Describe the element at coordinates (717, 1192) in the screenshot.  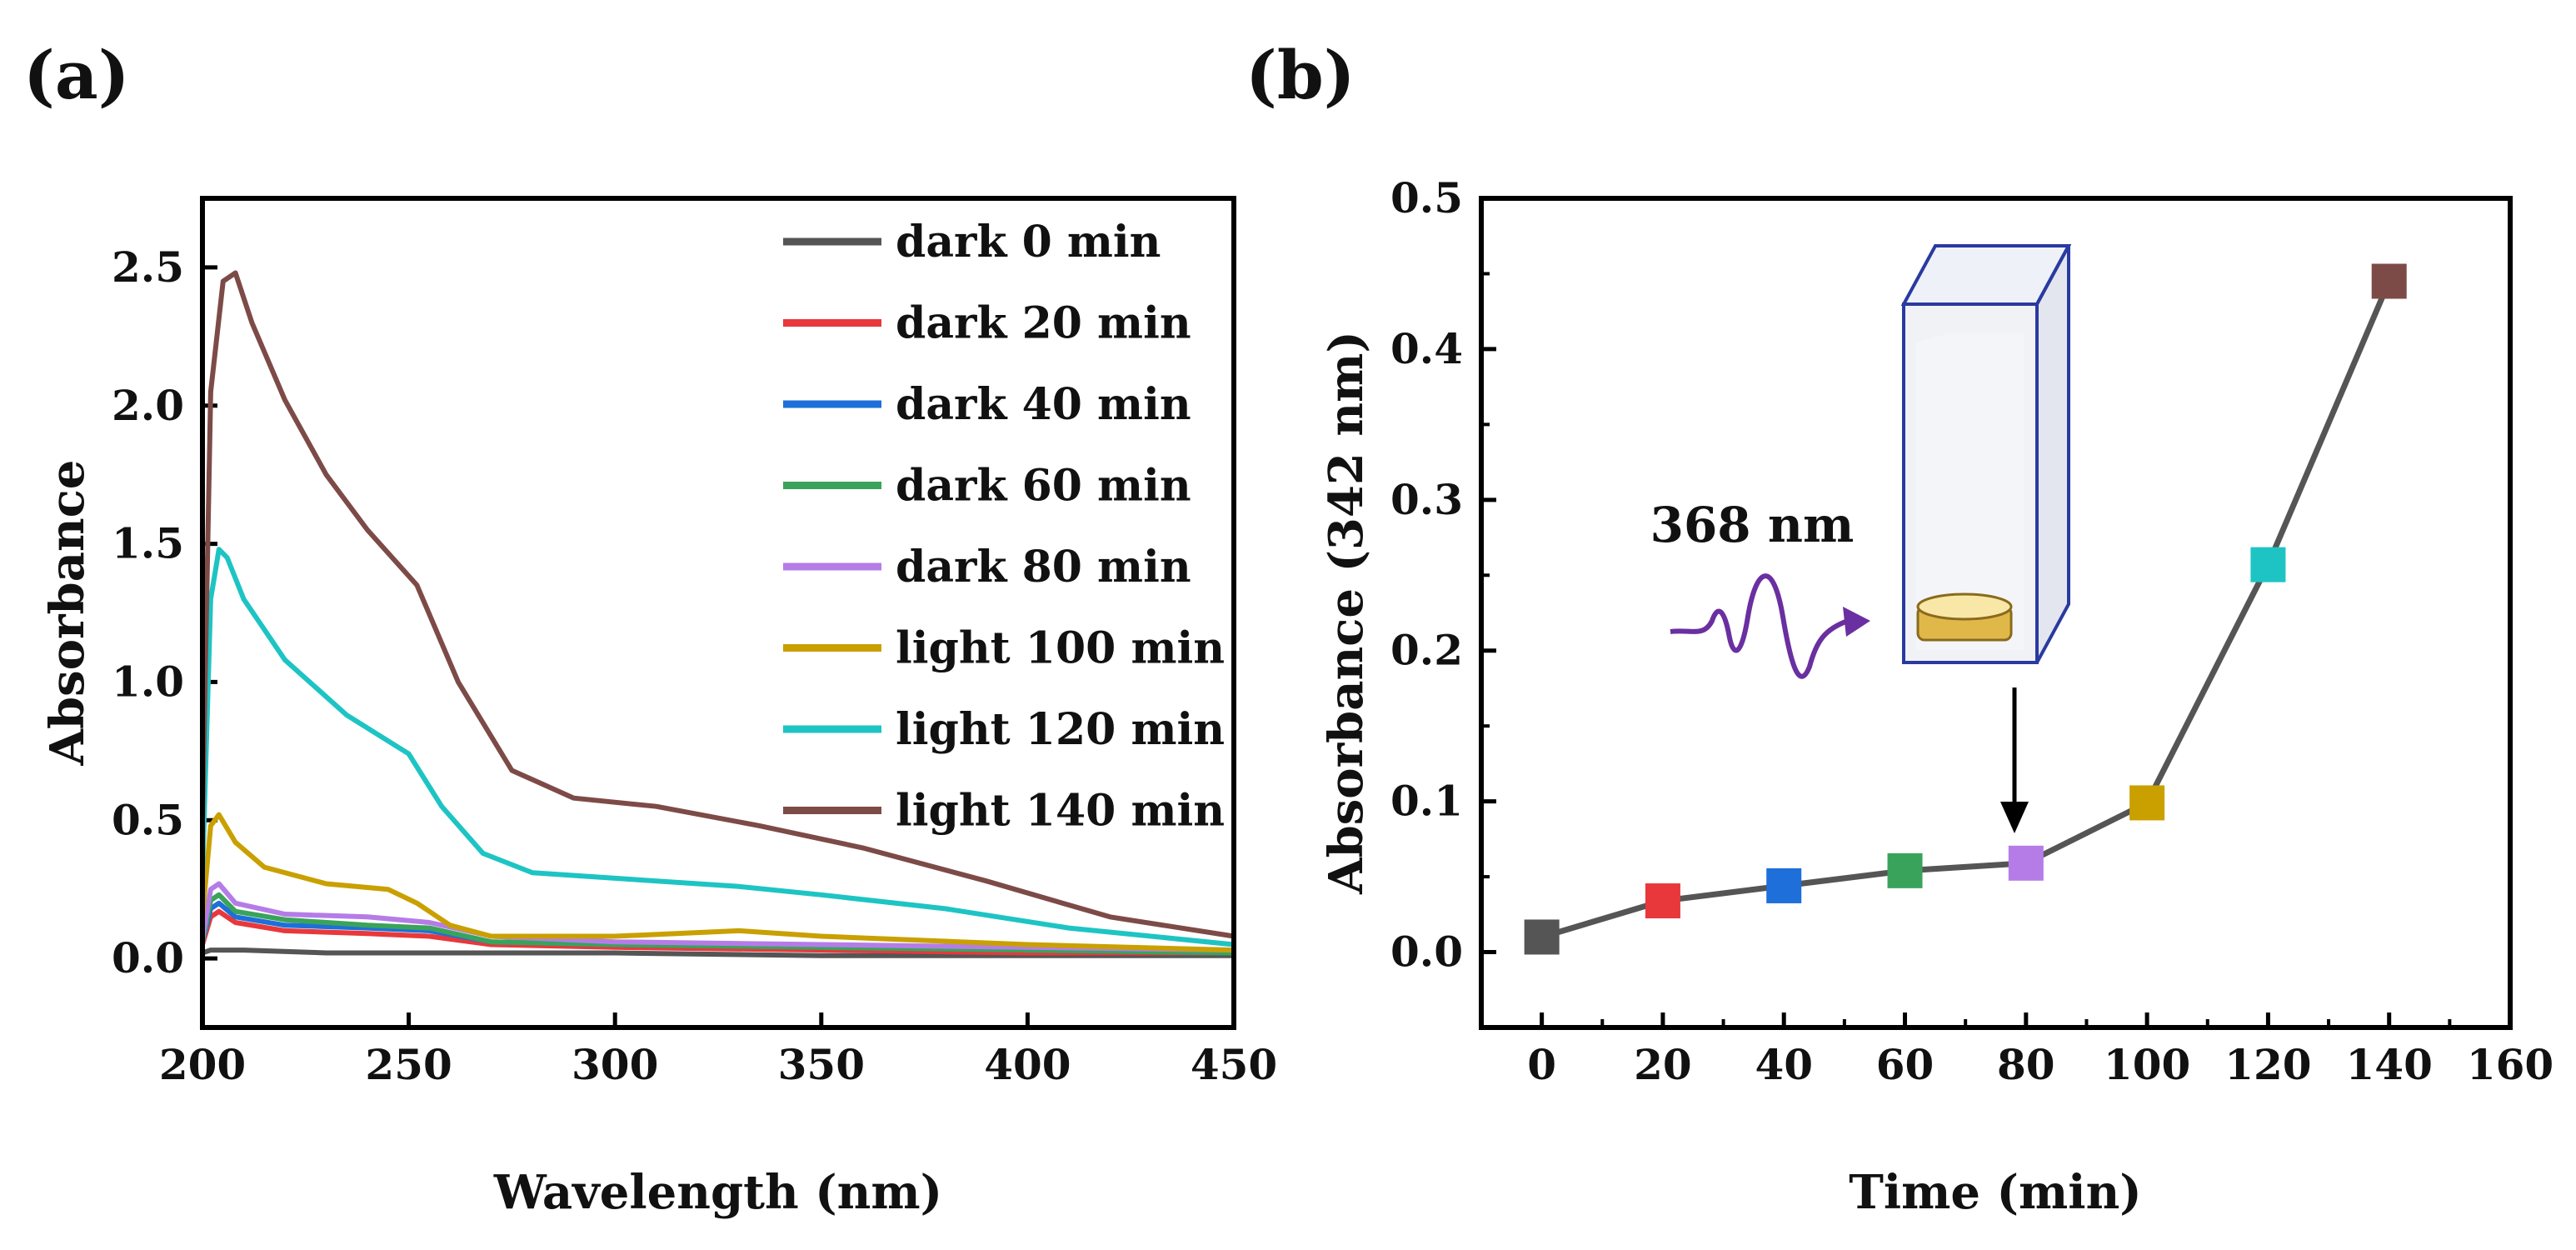
I see `chart-a-x-axis-label: Wavelength (nm)` at that location.